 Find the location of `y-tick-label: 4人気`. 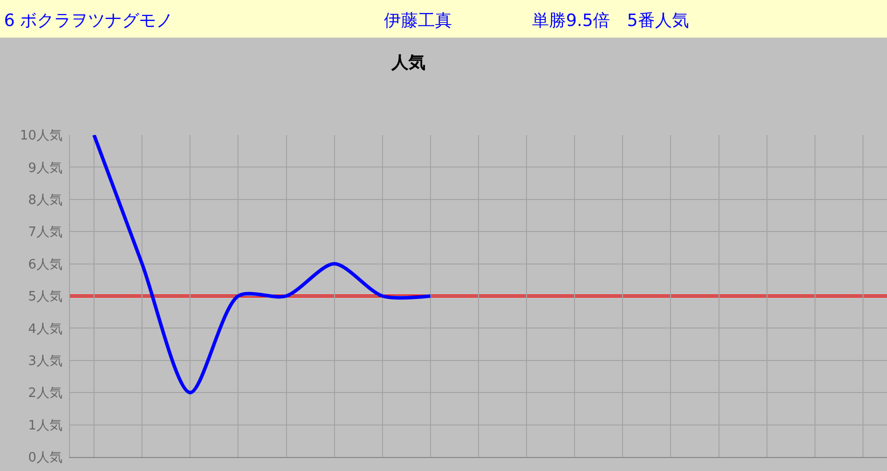

y-tick-label: 4人気 is located at coordinates (45, 329).